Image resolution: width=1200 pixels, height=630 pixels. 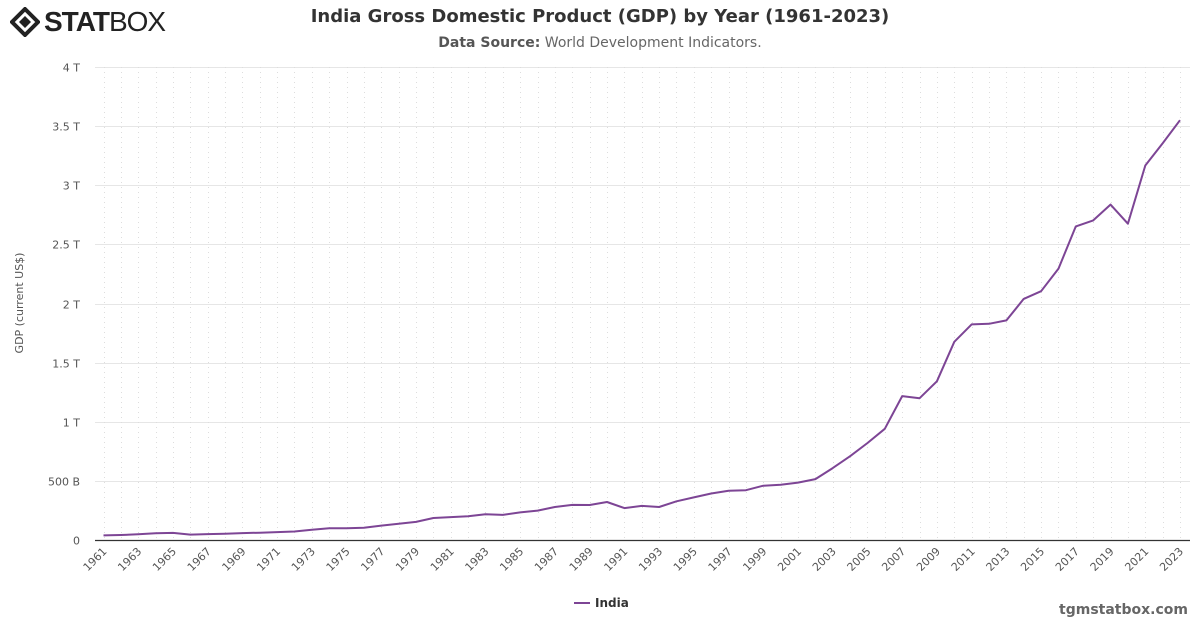 I want to click on y-tick-label: 4 T, so click(x=71, y=68).